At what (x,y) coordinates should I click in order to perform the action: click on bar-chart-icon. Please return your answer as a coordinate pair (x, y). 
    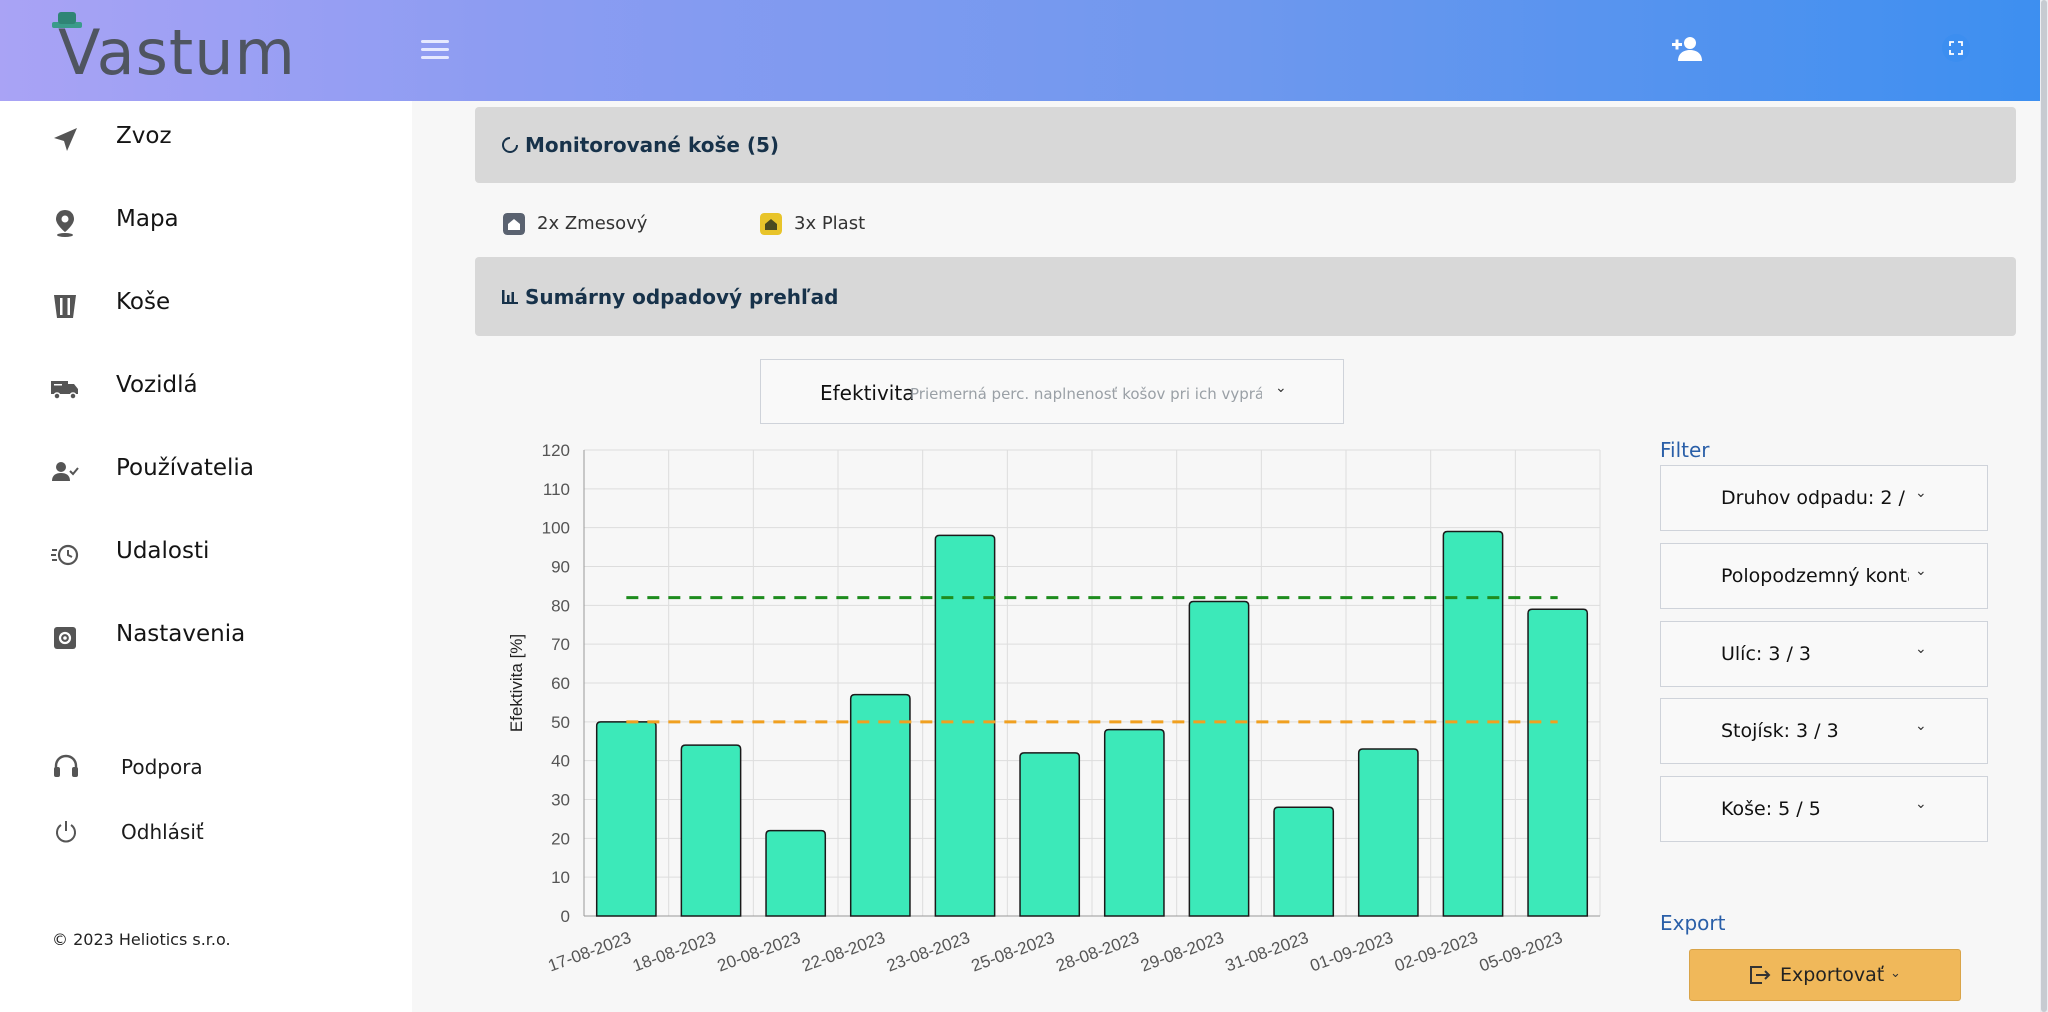
    Looking at the image, I should click on (510, 297).